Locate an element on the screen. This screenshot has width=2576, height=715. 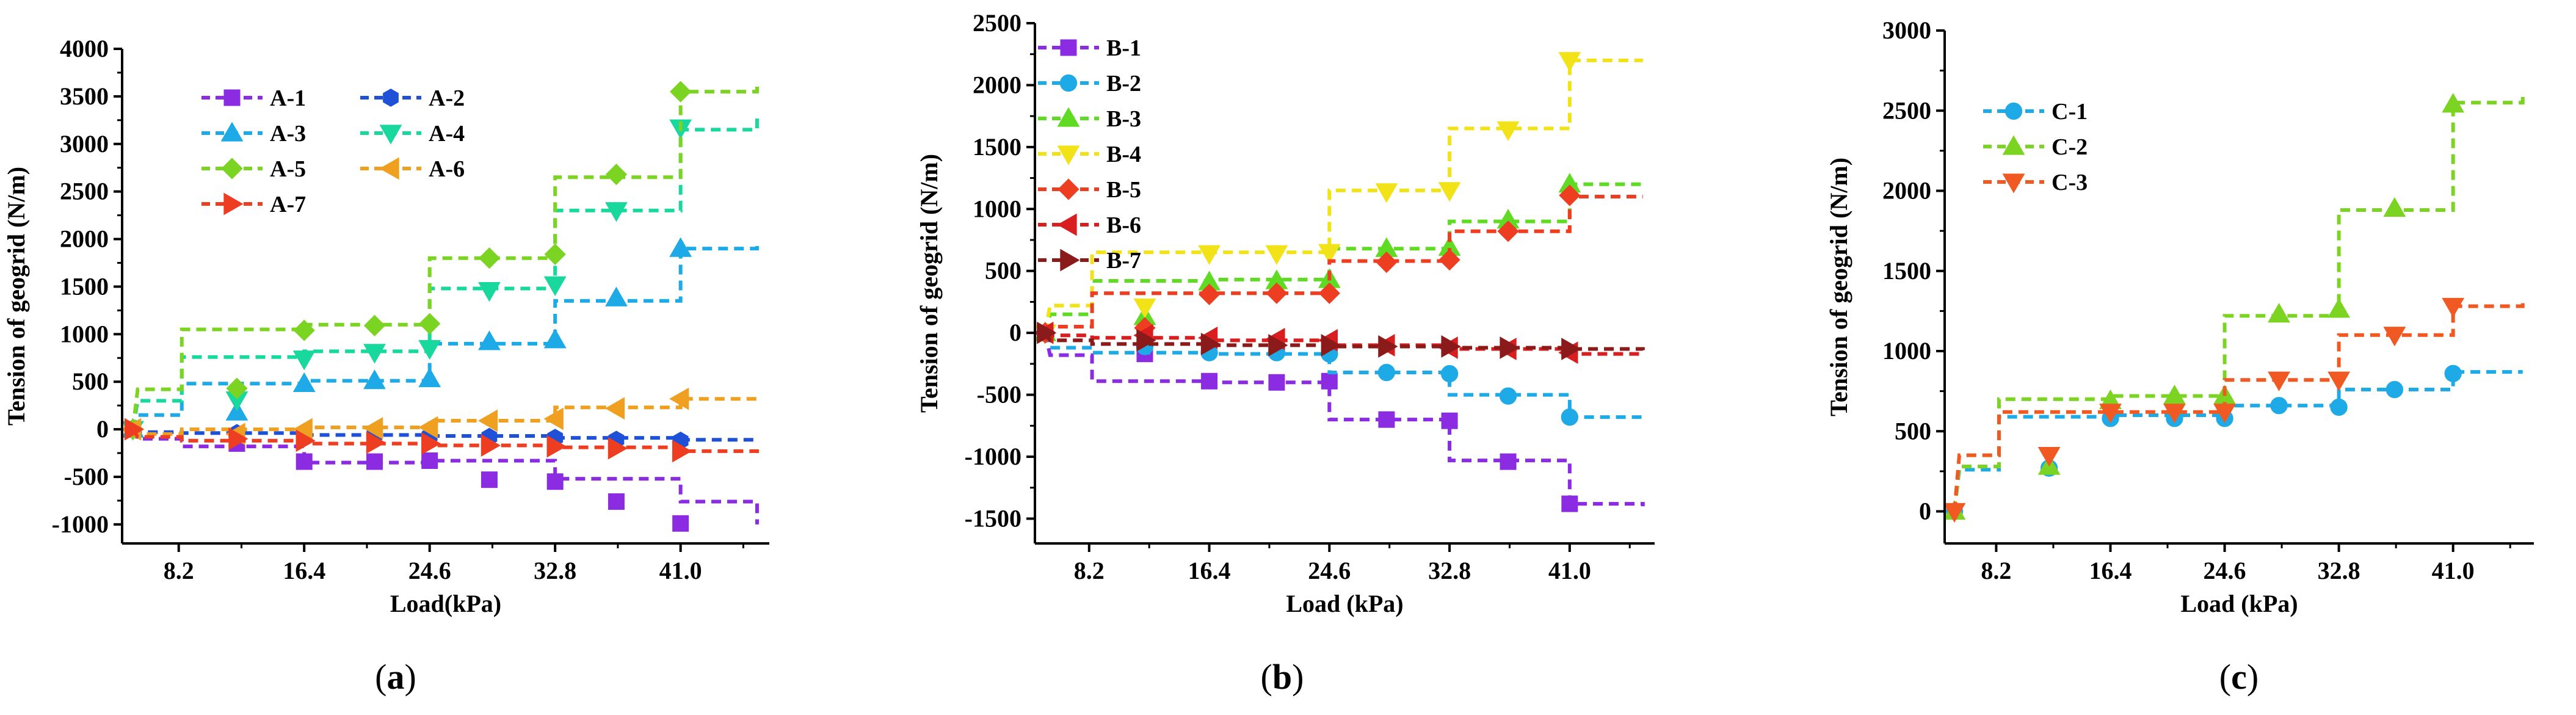
x-tick-label: 8.2 is located at coordinates (1996, 570).